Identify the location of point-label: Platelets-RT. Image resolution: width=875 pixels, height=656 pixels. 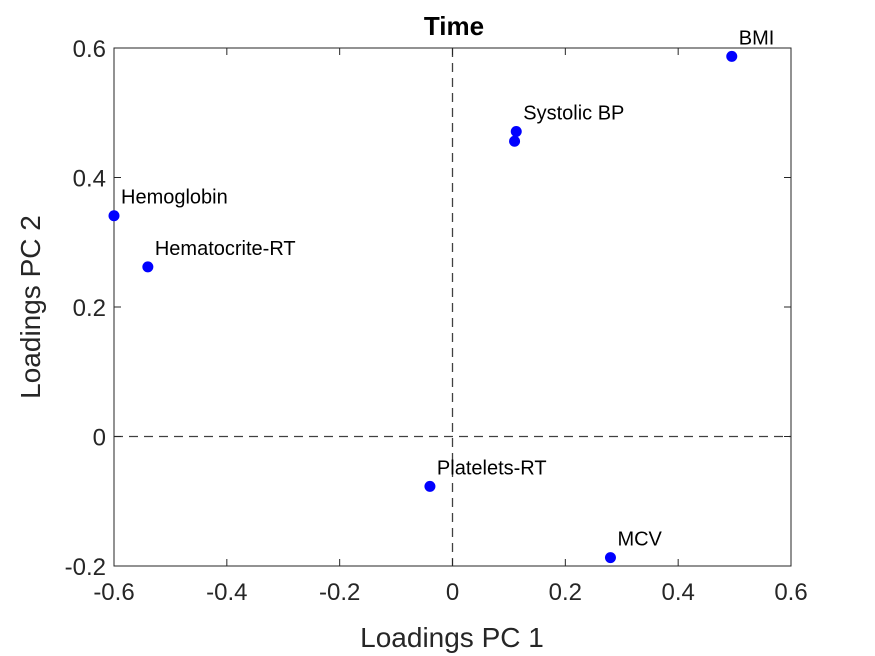
(492, 468).